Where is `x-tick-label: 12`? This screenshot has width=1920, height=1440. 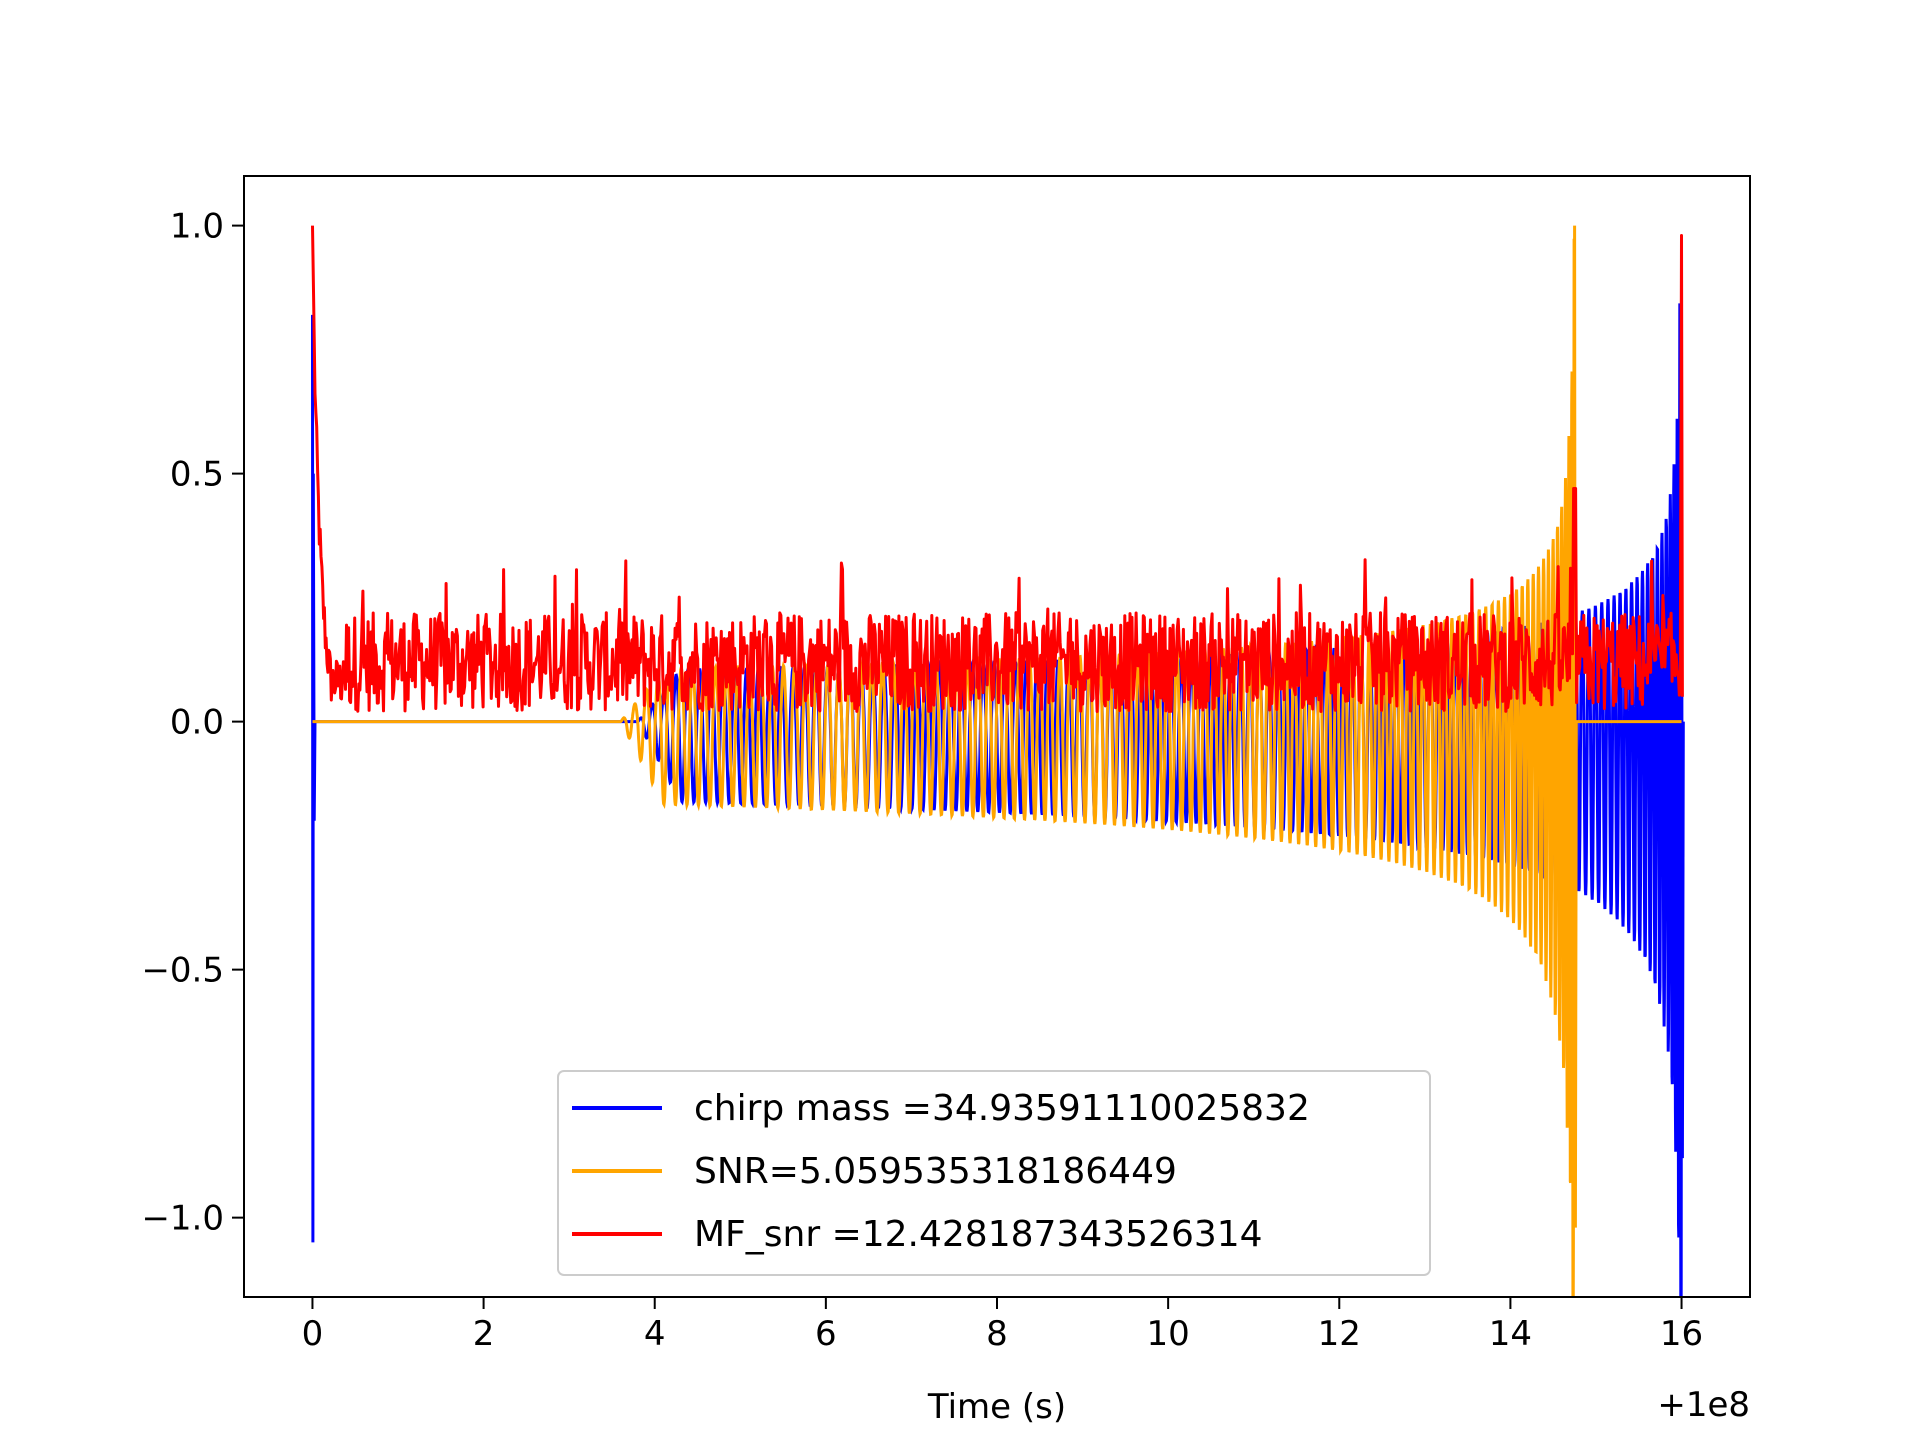 x-tick-label: 12 is located at coordinates (1339, 1334).